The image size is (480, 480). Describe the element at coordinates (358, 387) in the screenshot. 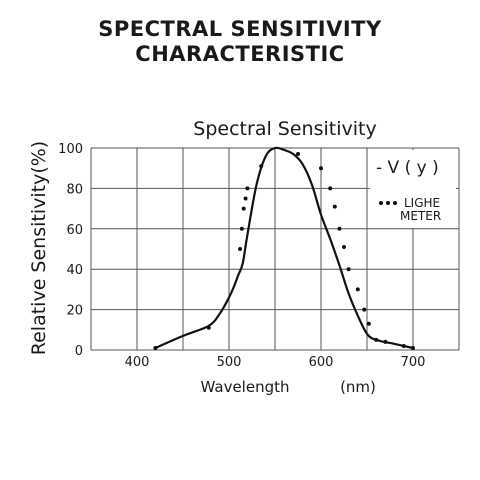

I see `x-axis-unit: (nm)` at that location.